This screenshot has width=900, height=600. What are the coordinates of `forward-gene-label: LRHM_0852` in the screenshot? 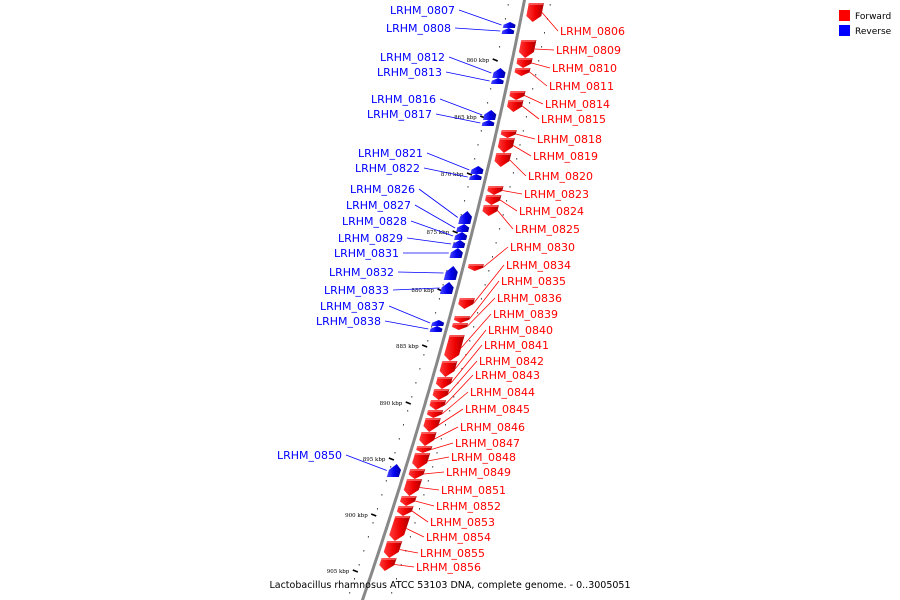 It's located at (468, 506).